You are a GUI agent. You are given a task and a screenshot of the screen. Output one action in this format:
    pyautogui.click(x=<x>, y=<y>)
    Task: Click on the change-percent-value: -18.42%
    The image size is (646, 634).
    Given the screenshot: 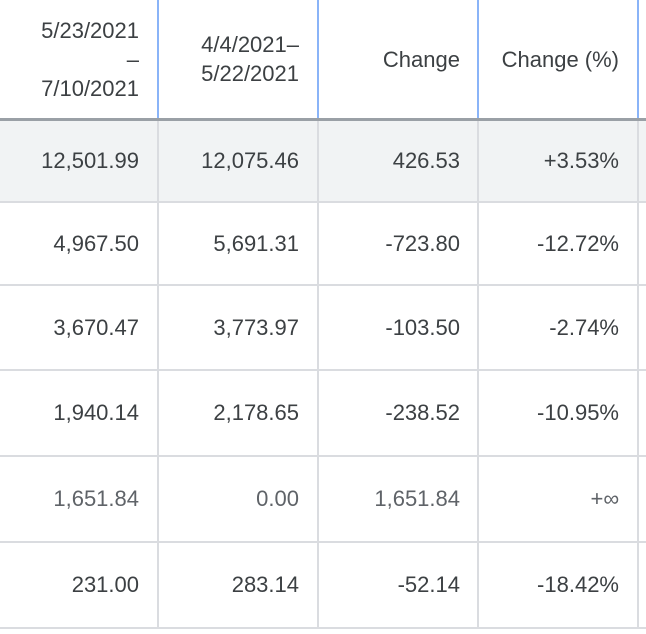 What is the action you would take?
    pyautogui.click(x=559, y=585)
    